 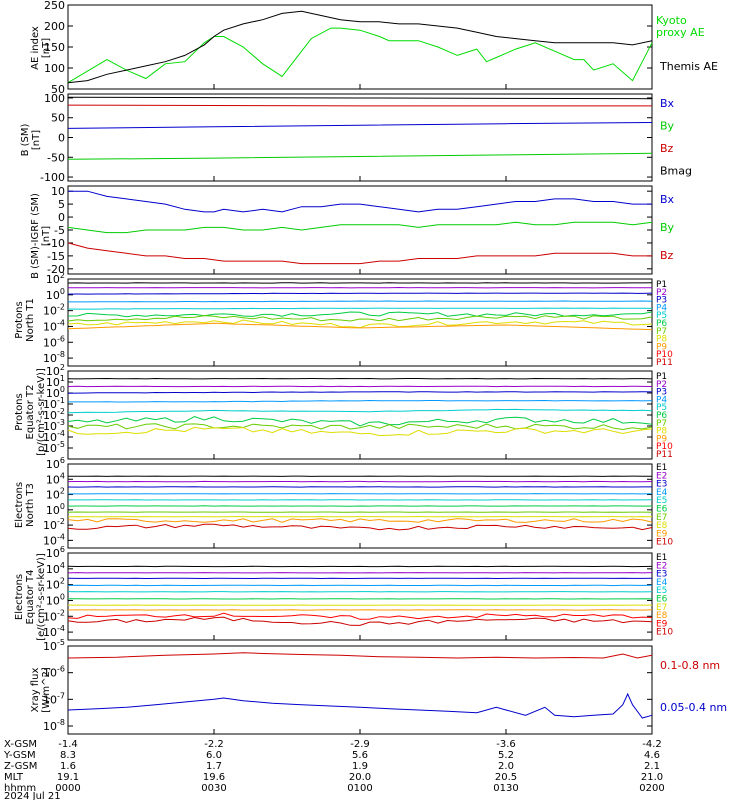 What do you see at coordinates (360, 314) in the screenshot?
I see `series-4-P6` at bounding box center [360, 314].